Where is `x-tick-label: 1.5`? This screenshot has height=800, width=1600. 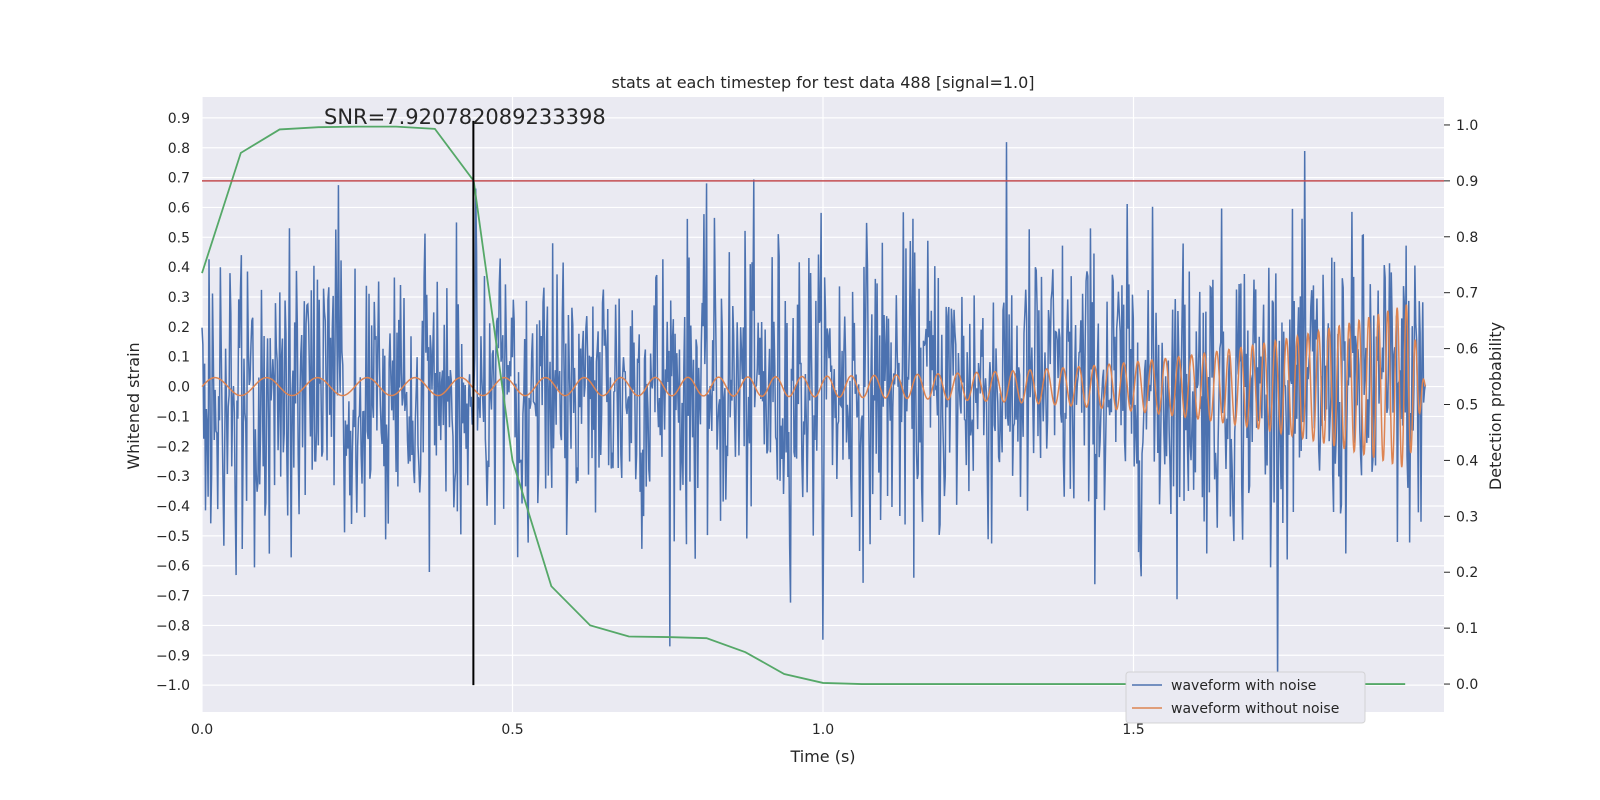 x-tick-label: 1.5 is located at coordinates (1133, 730).